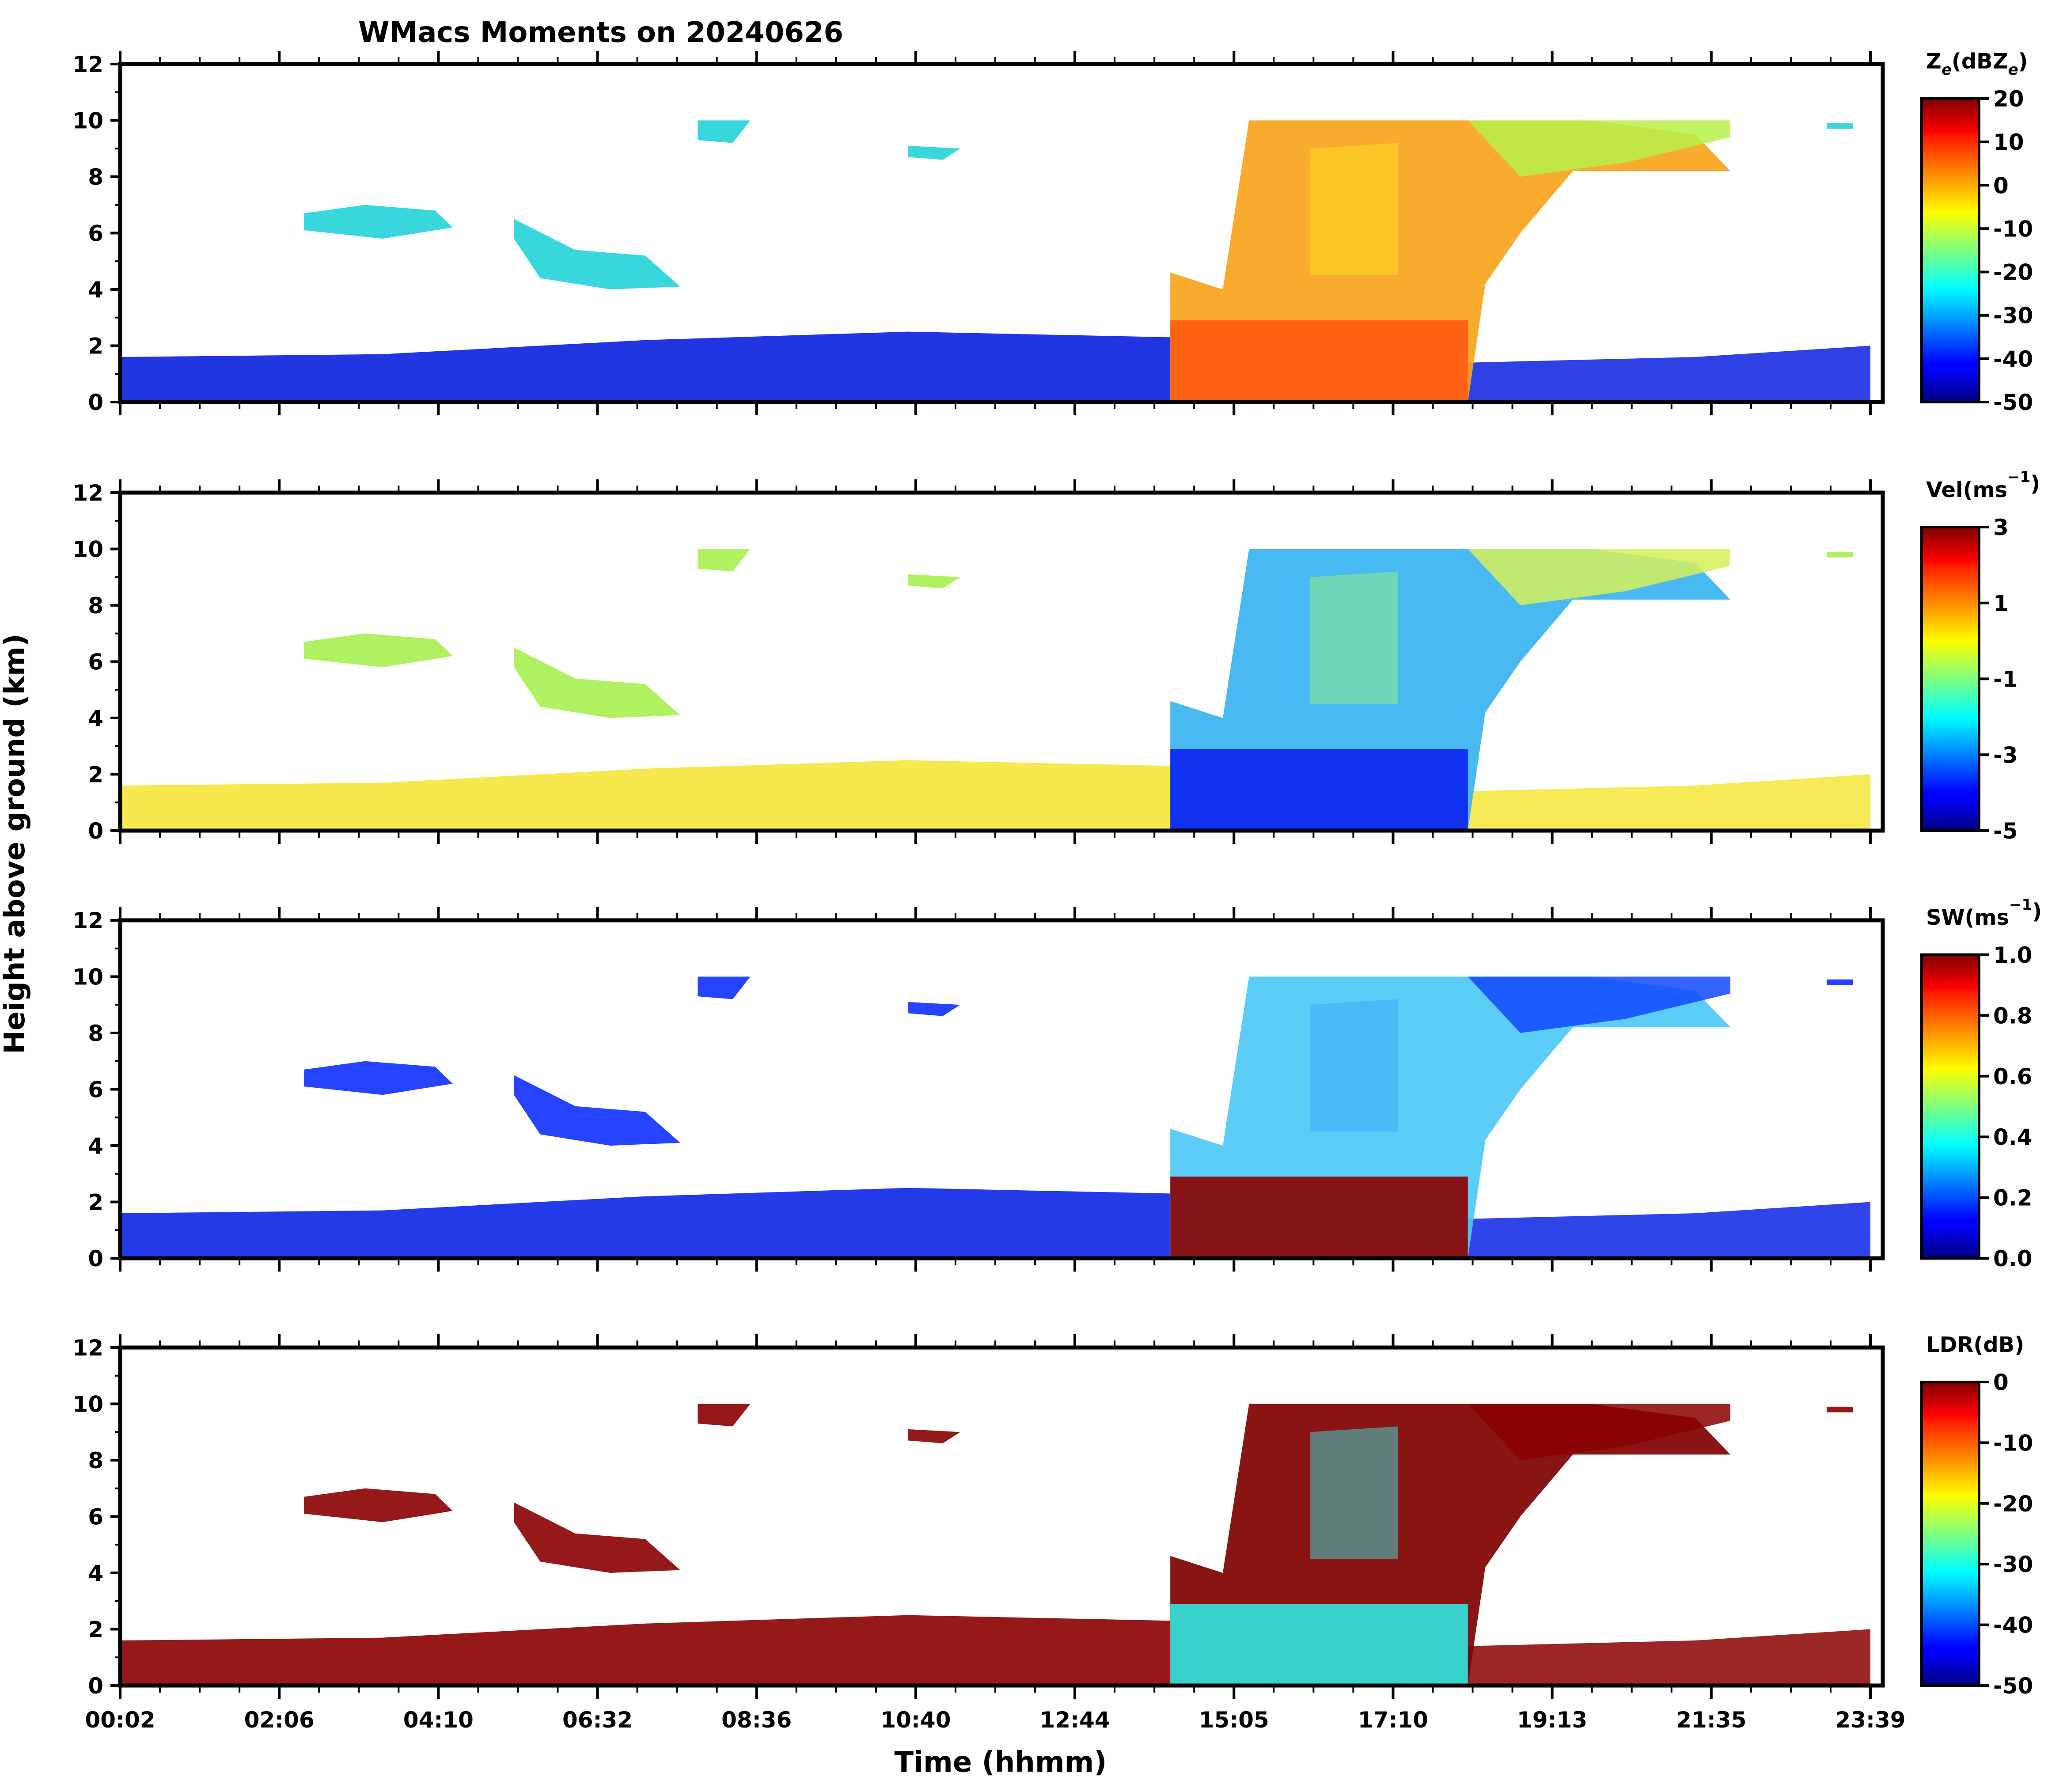  What do you see at coordinates (601, 32) in the screenshot?
I see `chart-title: WMacs Moments on 20240626` at bounding box center [601, 32].